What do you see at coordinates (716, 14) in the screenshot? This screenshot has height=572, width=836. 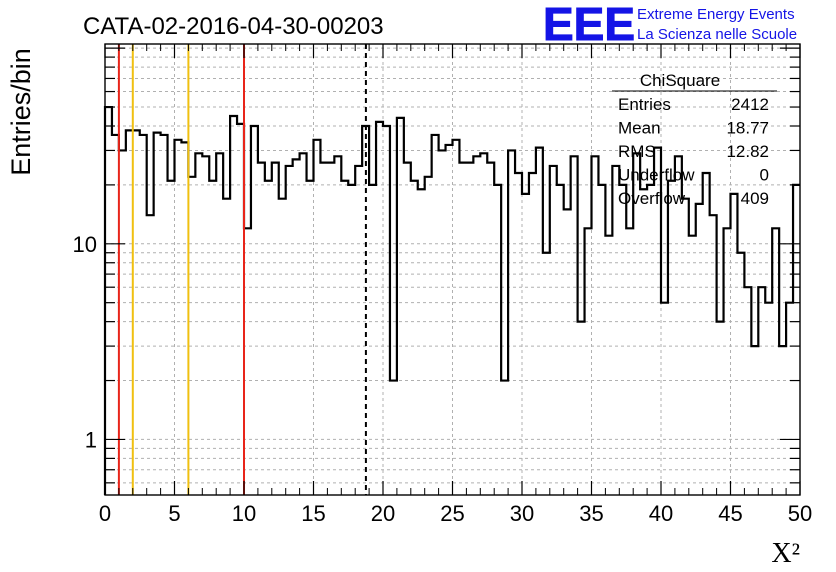 I see `eee-logo-line1: Extreme Energy Events` at bounding box center [716, 14].